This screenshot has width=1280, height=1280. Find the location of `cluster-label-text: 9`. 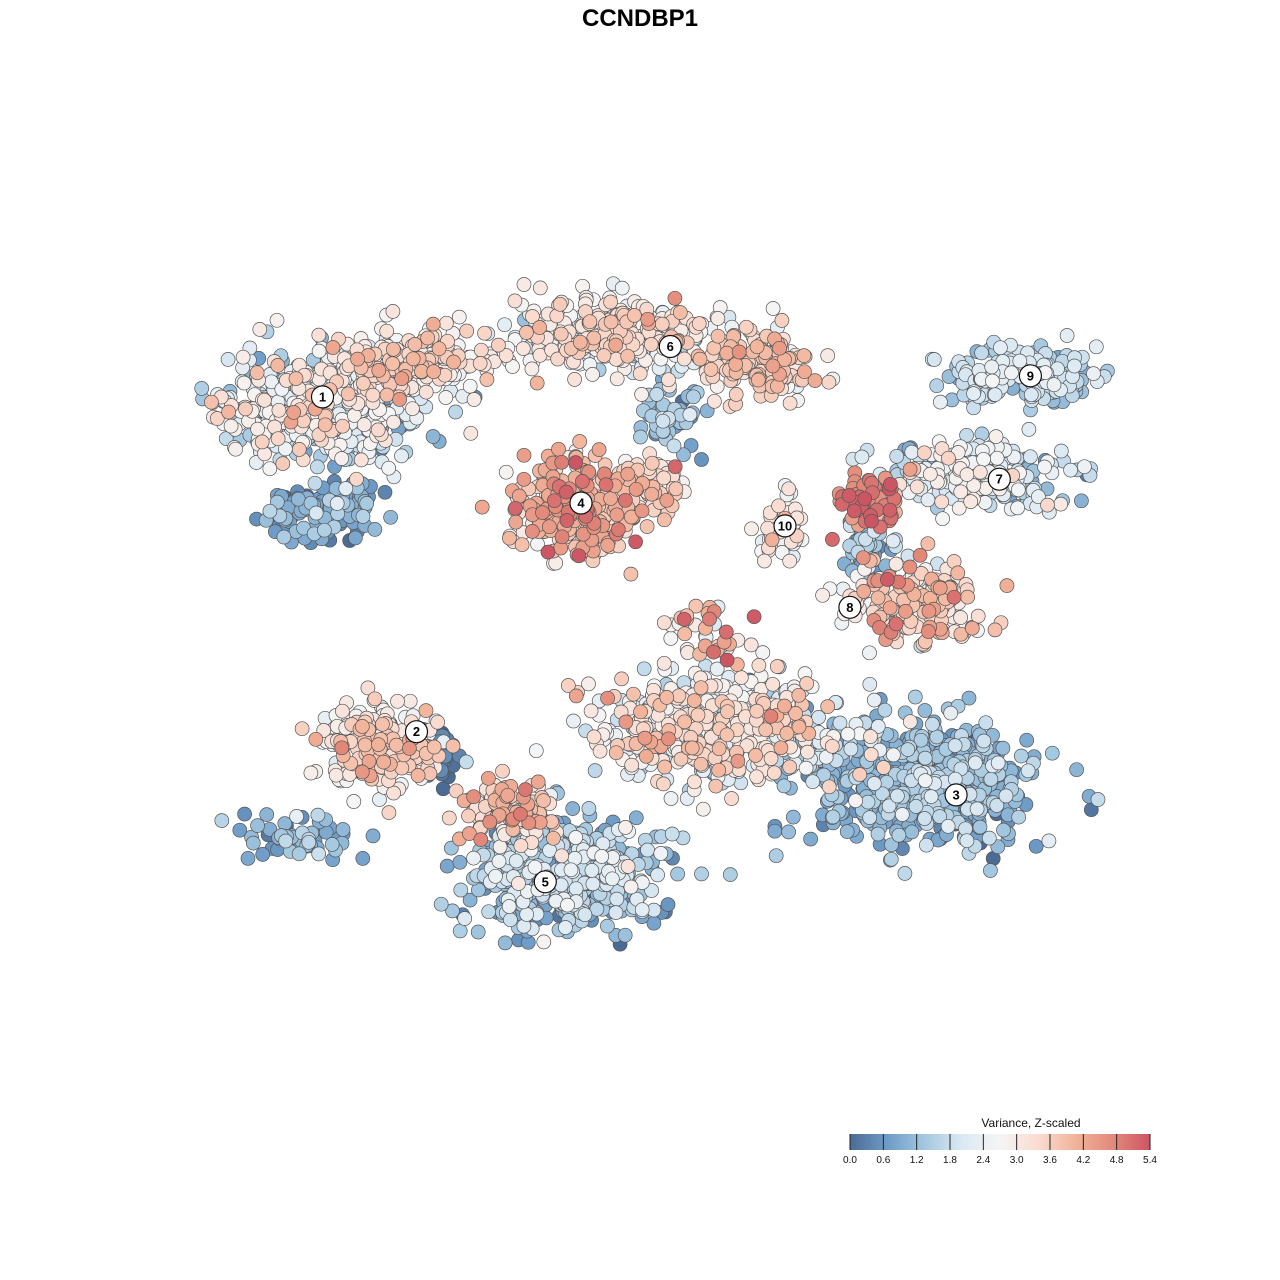

cluster-label-text: 9 is located at coordinates (1030, 375).